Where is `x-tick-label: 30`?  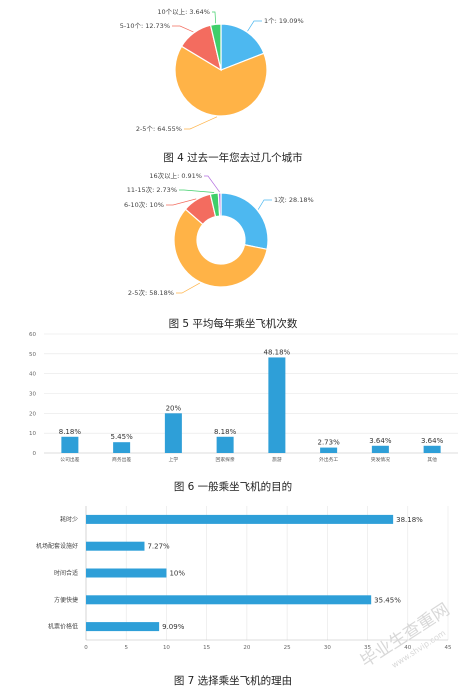
x-tick-label: 30 is located at coordinates (327, 648).